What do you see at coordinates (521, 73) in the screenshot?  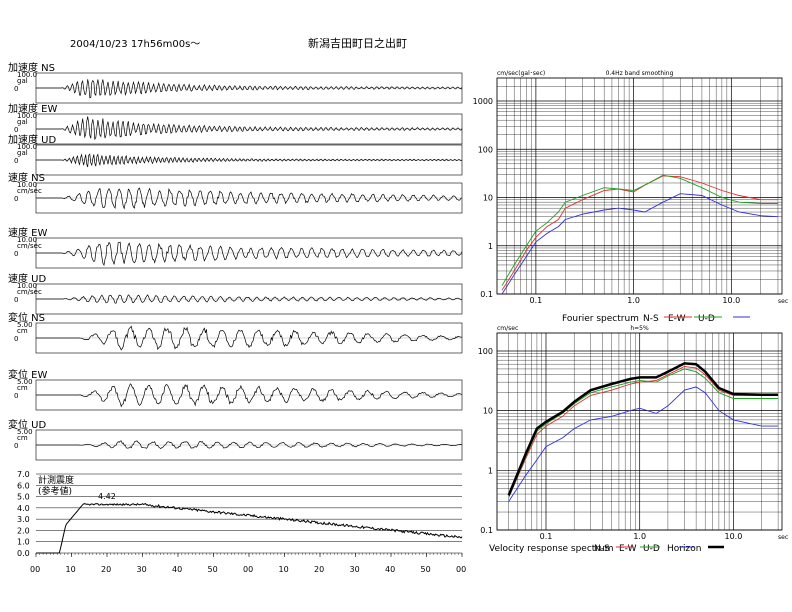 I see `chart-y-label: cm/sec(gal･sec)` at bounding box center [521, 73].